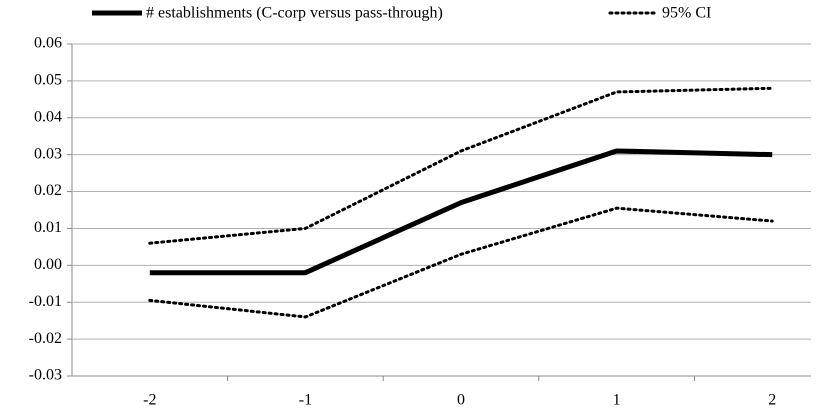  What do you see at coordinates (45, 375) in the screenshot?
I see `y-tick-label: -0.03` at bounding box center [45, 375].